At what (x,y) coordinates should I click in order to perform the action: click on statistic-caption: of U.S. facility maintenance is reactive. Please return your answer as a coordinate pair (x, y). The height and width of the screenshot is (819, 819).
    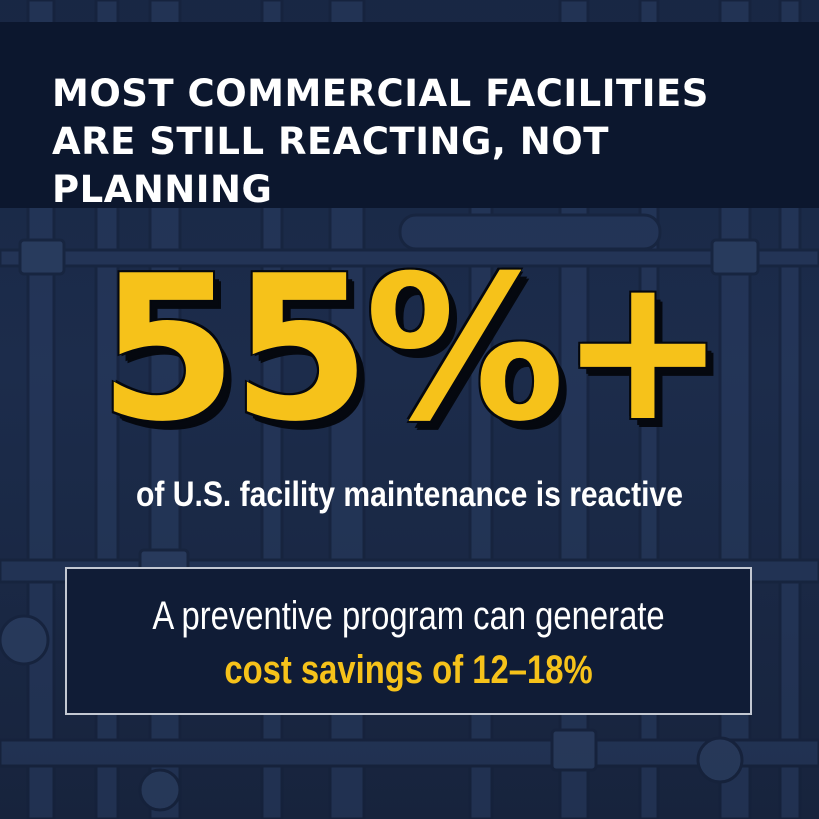
    Looking at the image, I should click on (409, 494).